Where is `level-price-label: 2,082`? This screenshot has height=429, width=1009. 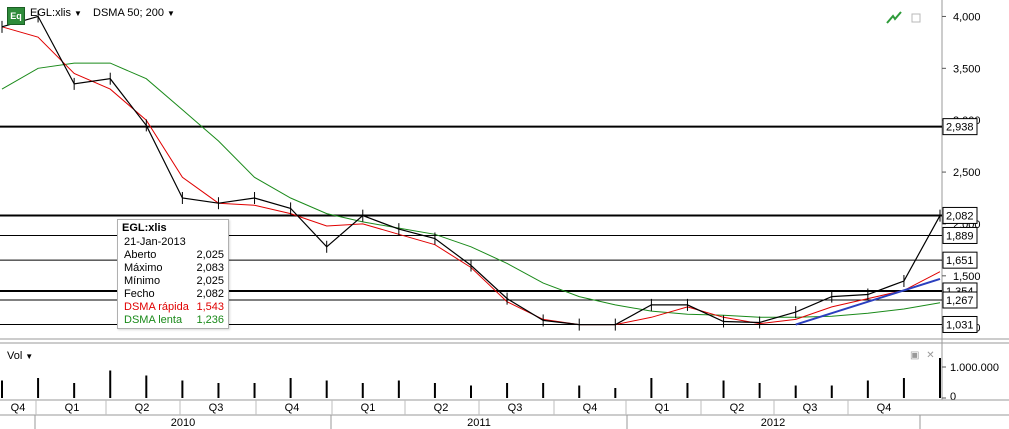
level-price-label: 2,082 is located at coordinates (960, 216).